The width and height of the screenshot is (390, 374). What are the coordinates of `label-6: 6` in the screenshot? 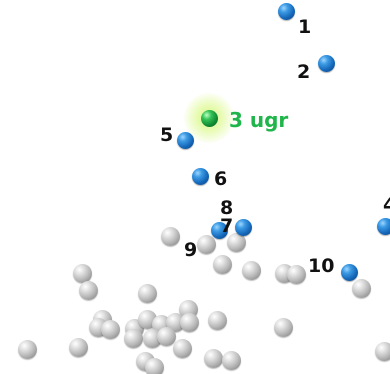 It's located at (221, 179).